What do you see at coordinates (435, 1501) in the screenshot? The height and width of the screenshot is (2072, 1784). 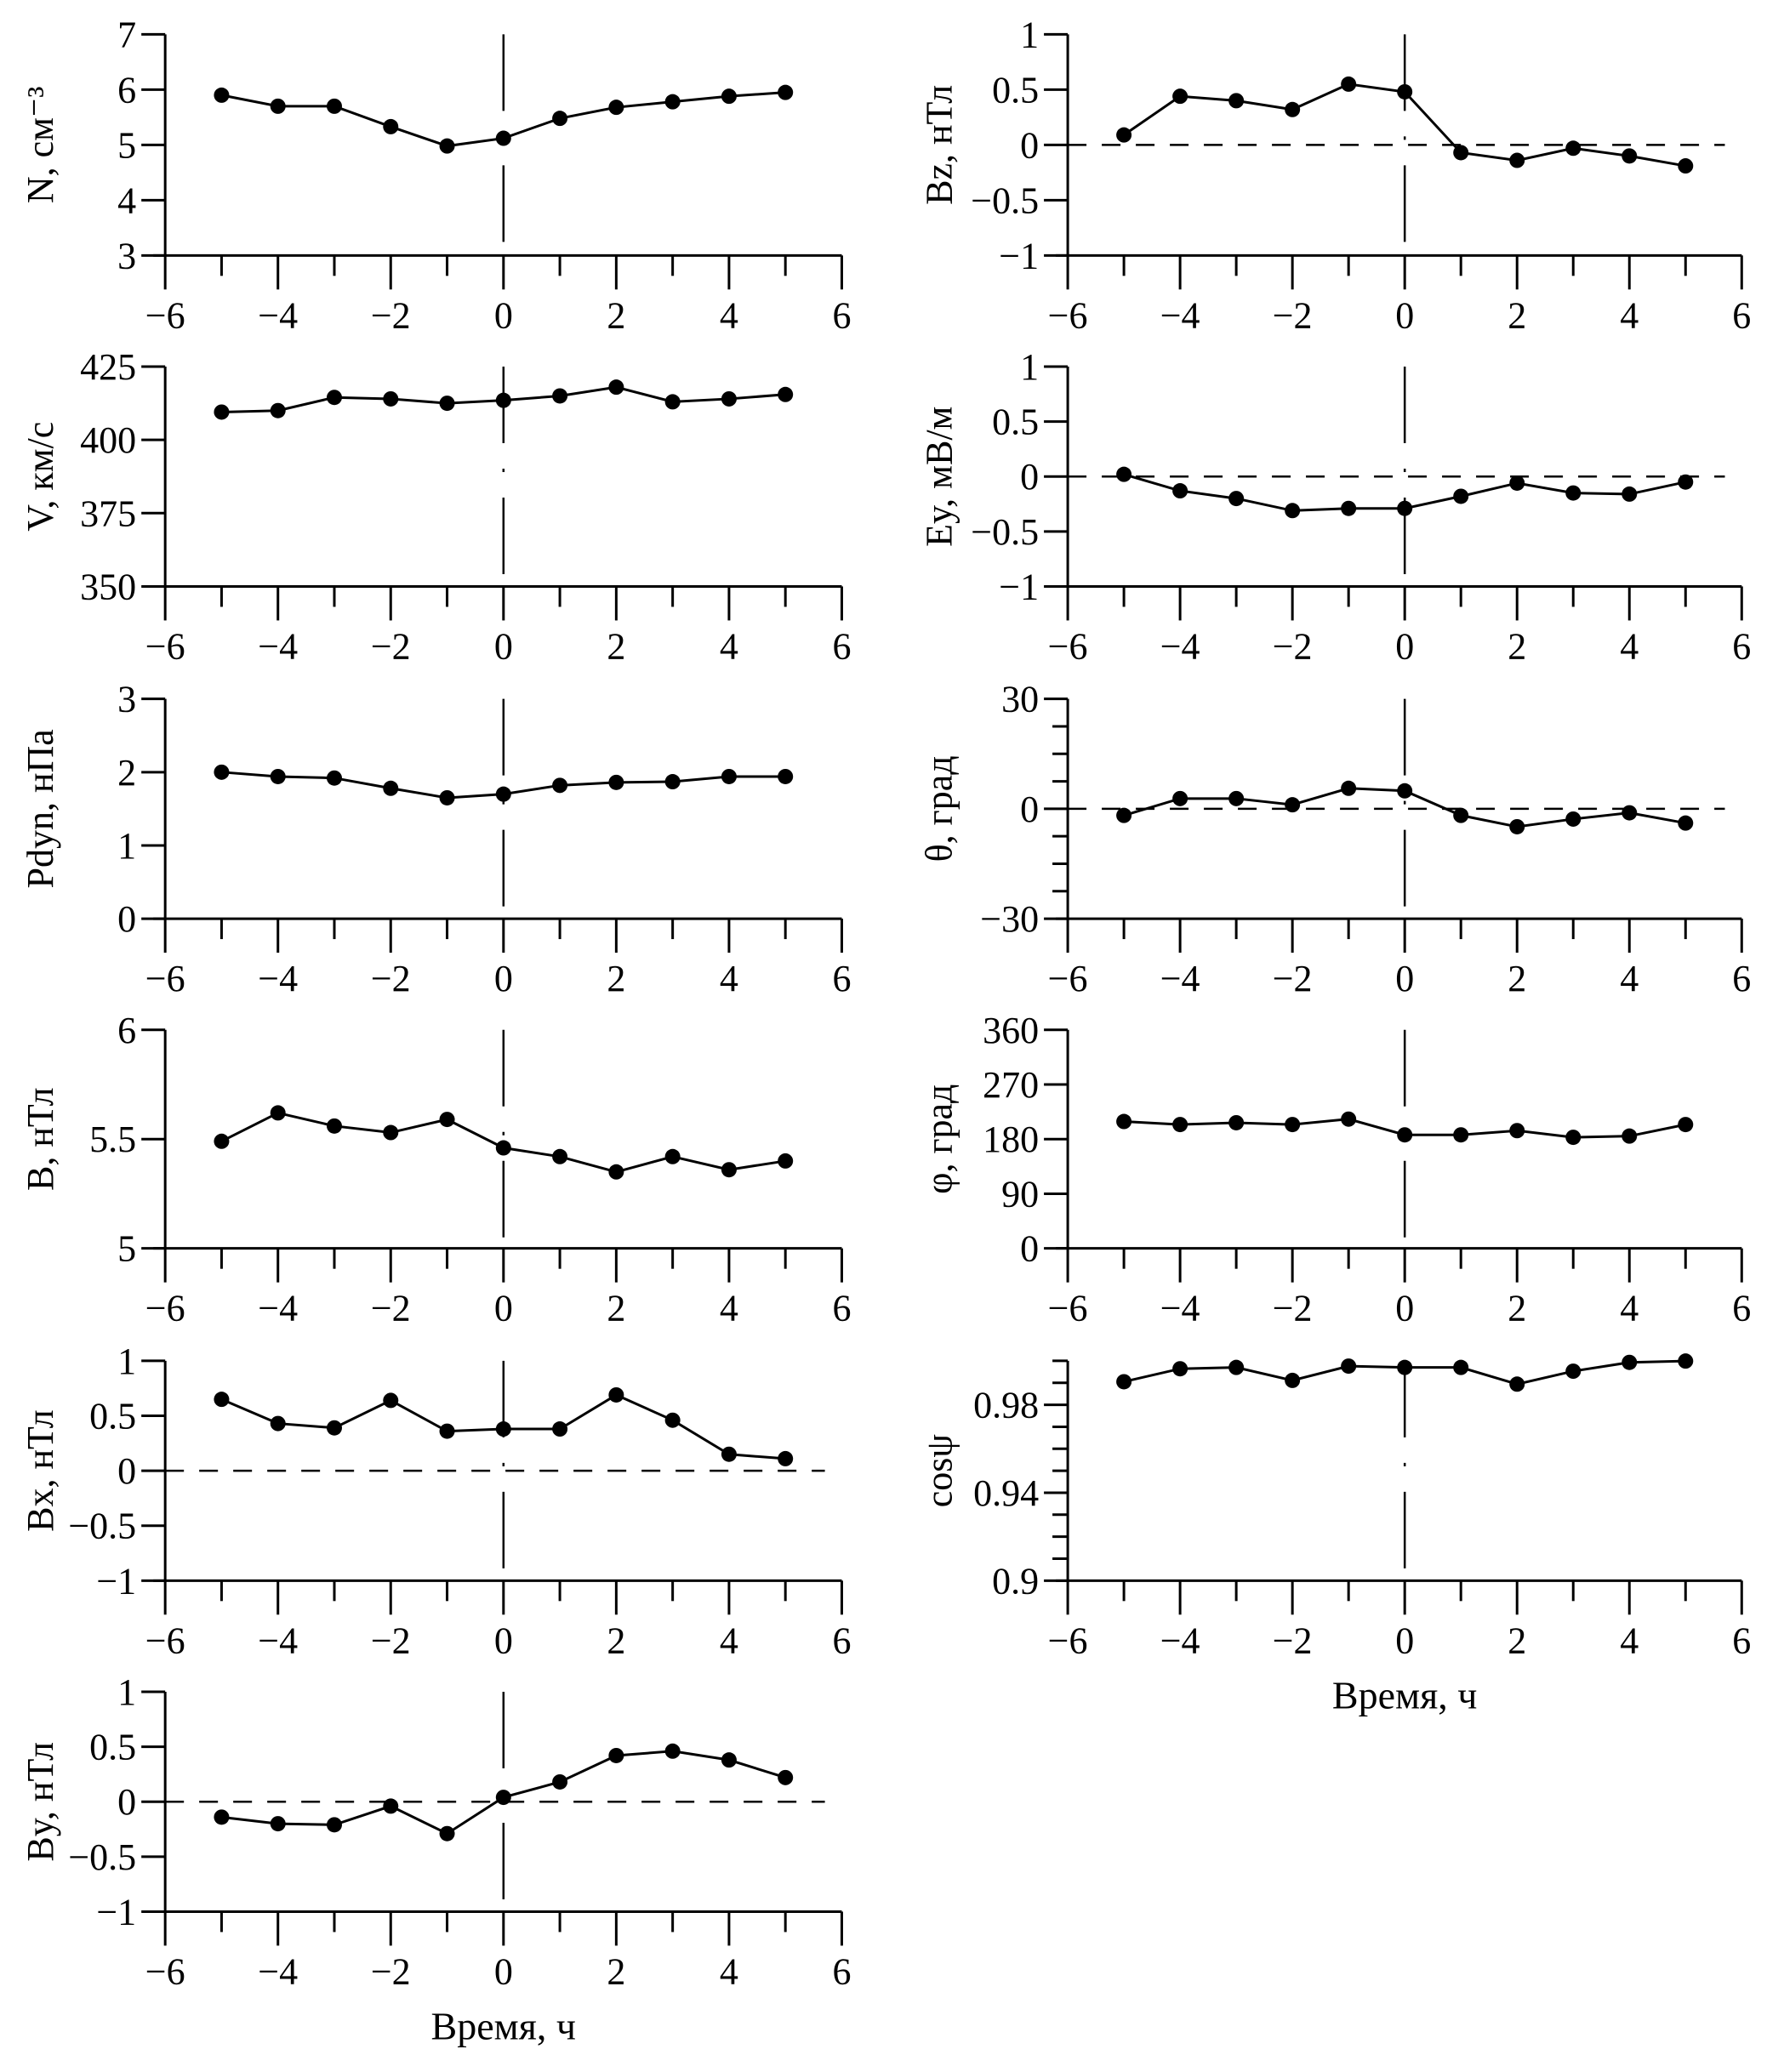 I see `panel-4: −6 −4 −2 0 2 4 6 −1 −0.5 0 0.5 1 Bx, нТл` at bounding box center [435, 1501].